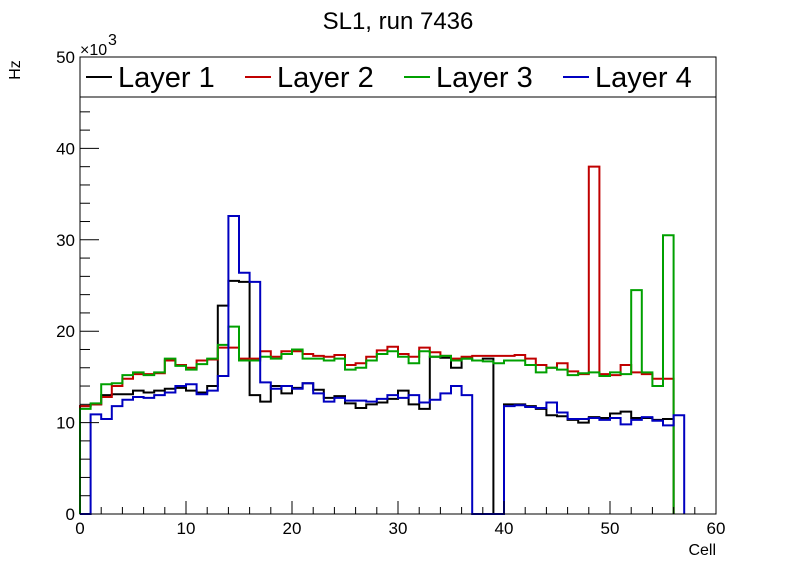  Describe the element at coordinates (643, 78) in the screenshot. I see `legend-label-4: Layer 4` at that location.